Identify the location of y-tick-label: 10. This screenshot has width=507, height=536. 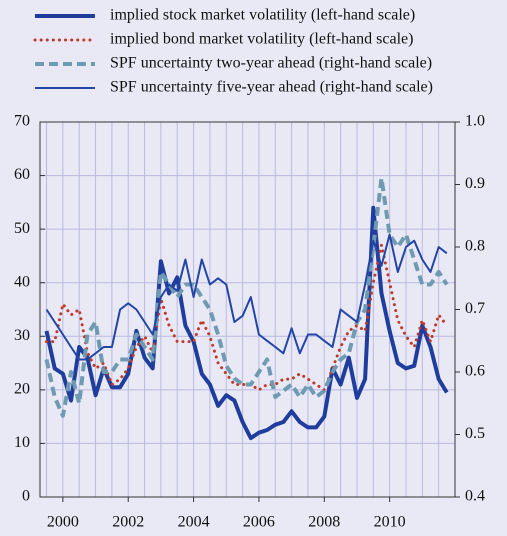
(22, 442).